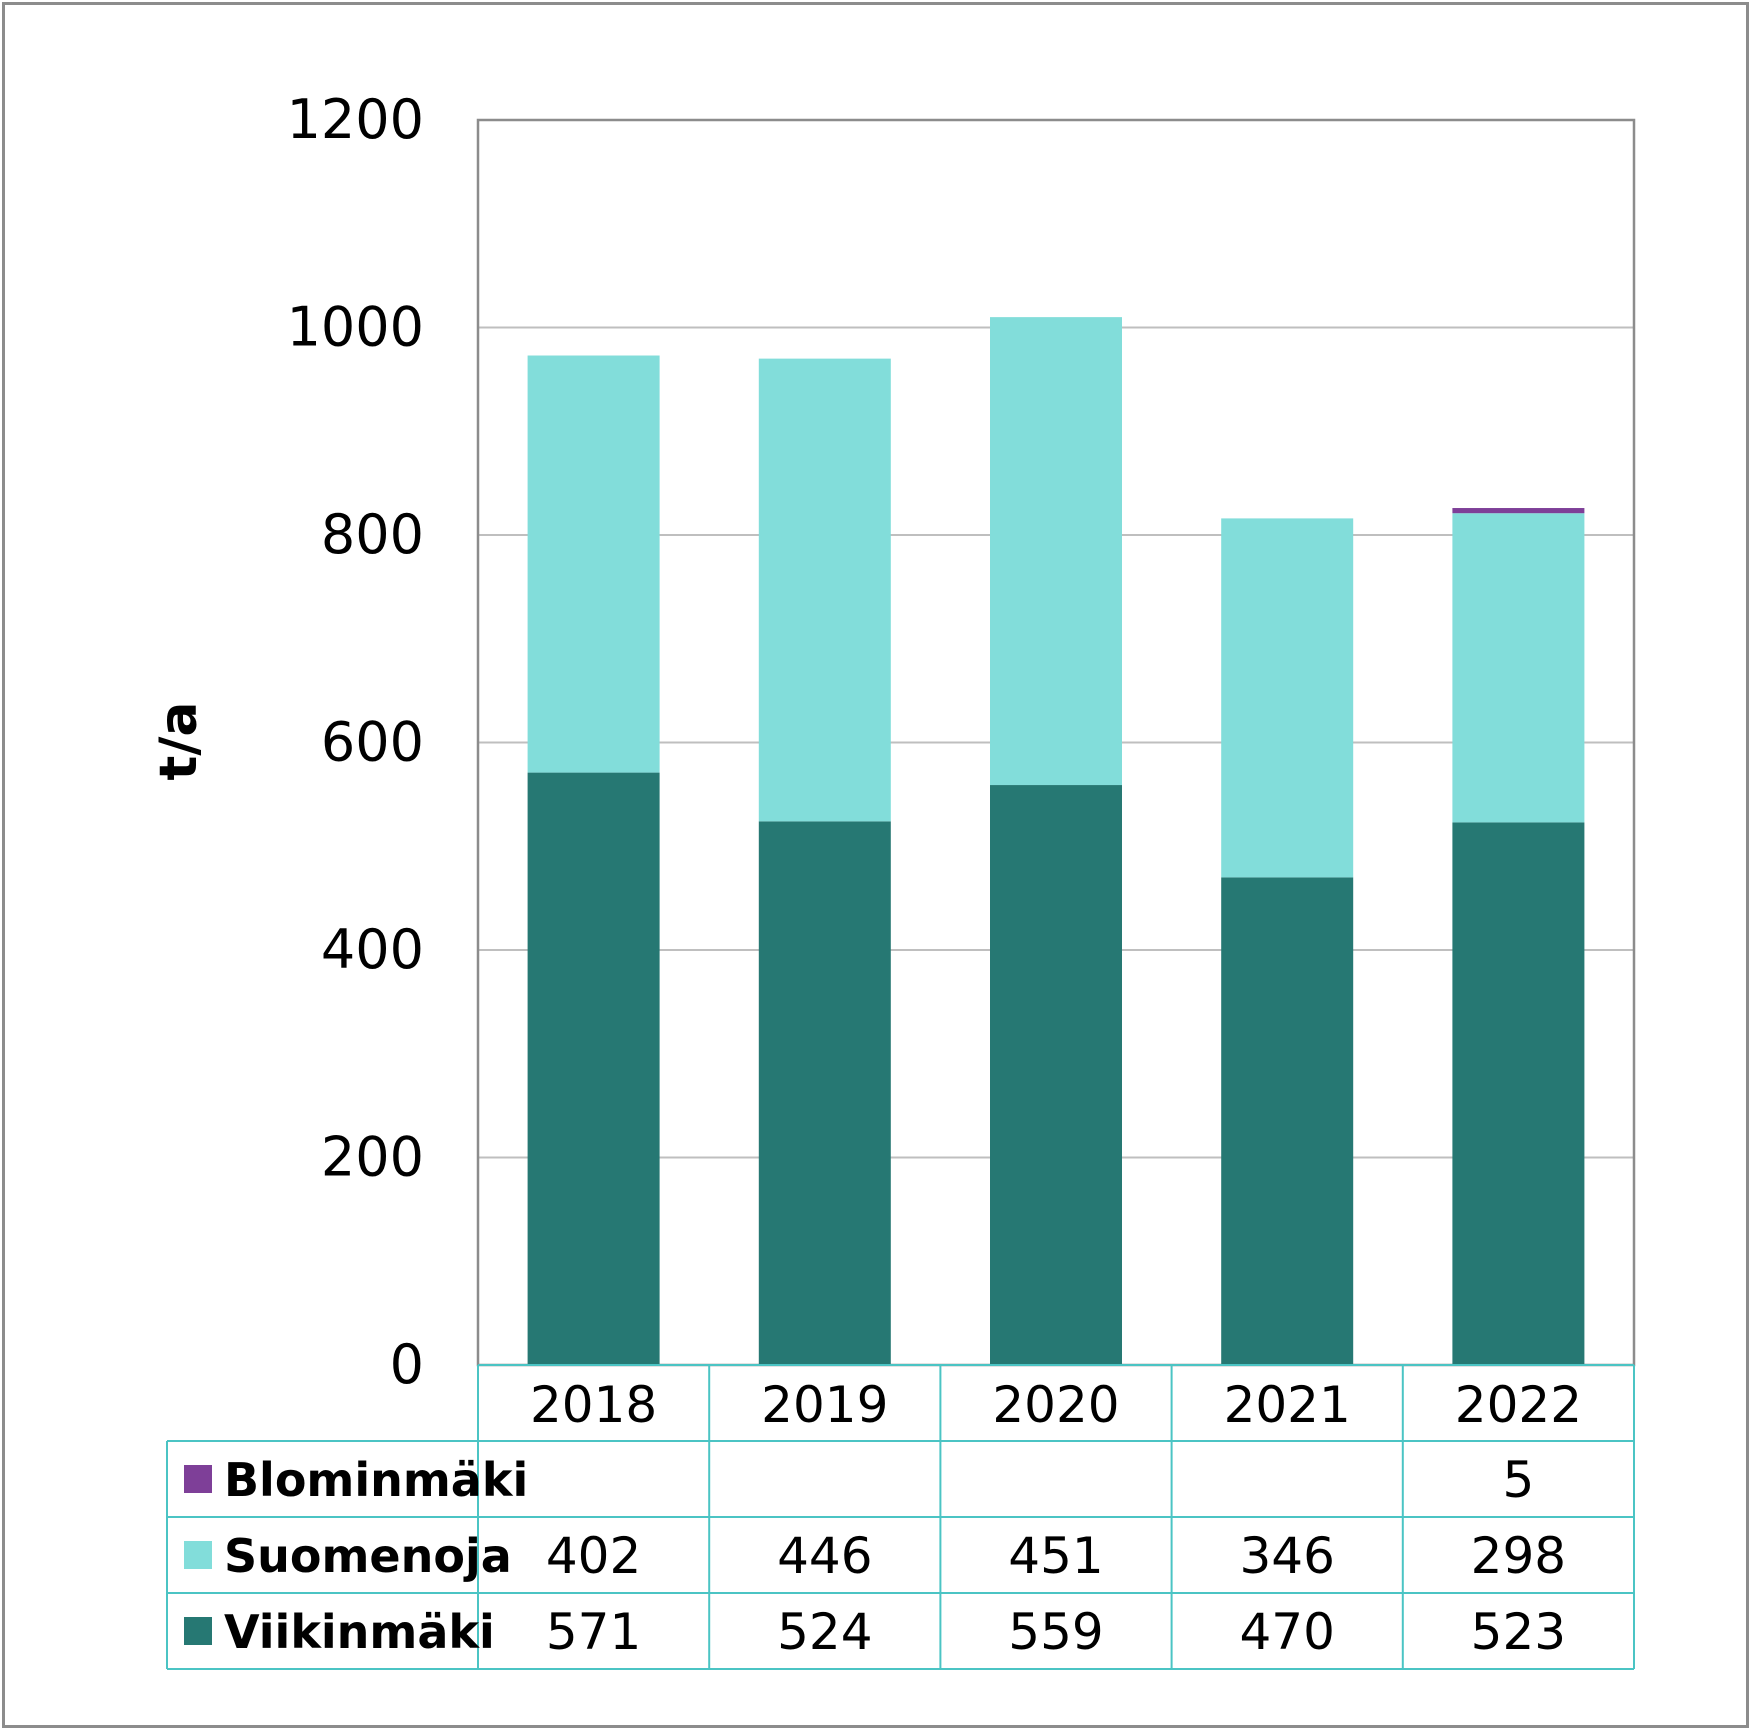 The image size is (1755, 1732). What do you see at coordinates (368, 1556) in the screenshot?
I see `legend-label-suomenoja: Suomenoja` at bounding box center [368, 1556].